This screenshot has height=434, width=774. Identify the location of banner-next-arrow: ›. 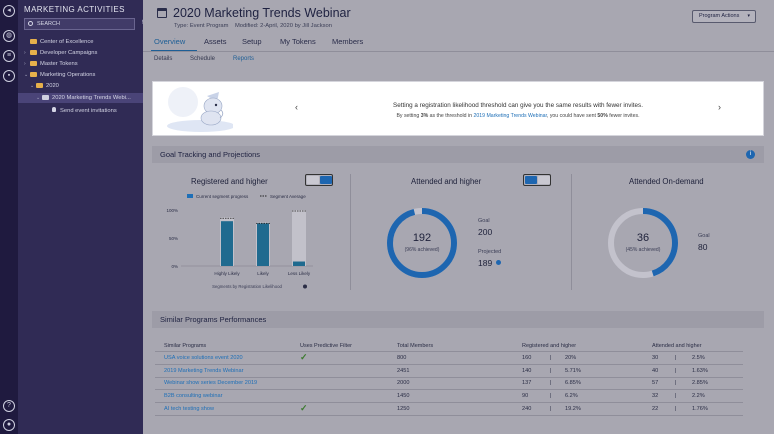
(719, 107).